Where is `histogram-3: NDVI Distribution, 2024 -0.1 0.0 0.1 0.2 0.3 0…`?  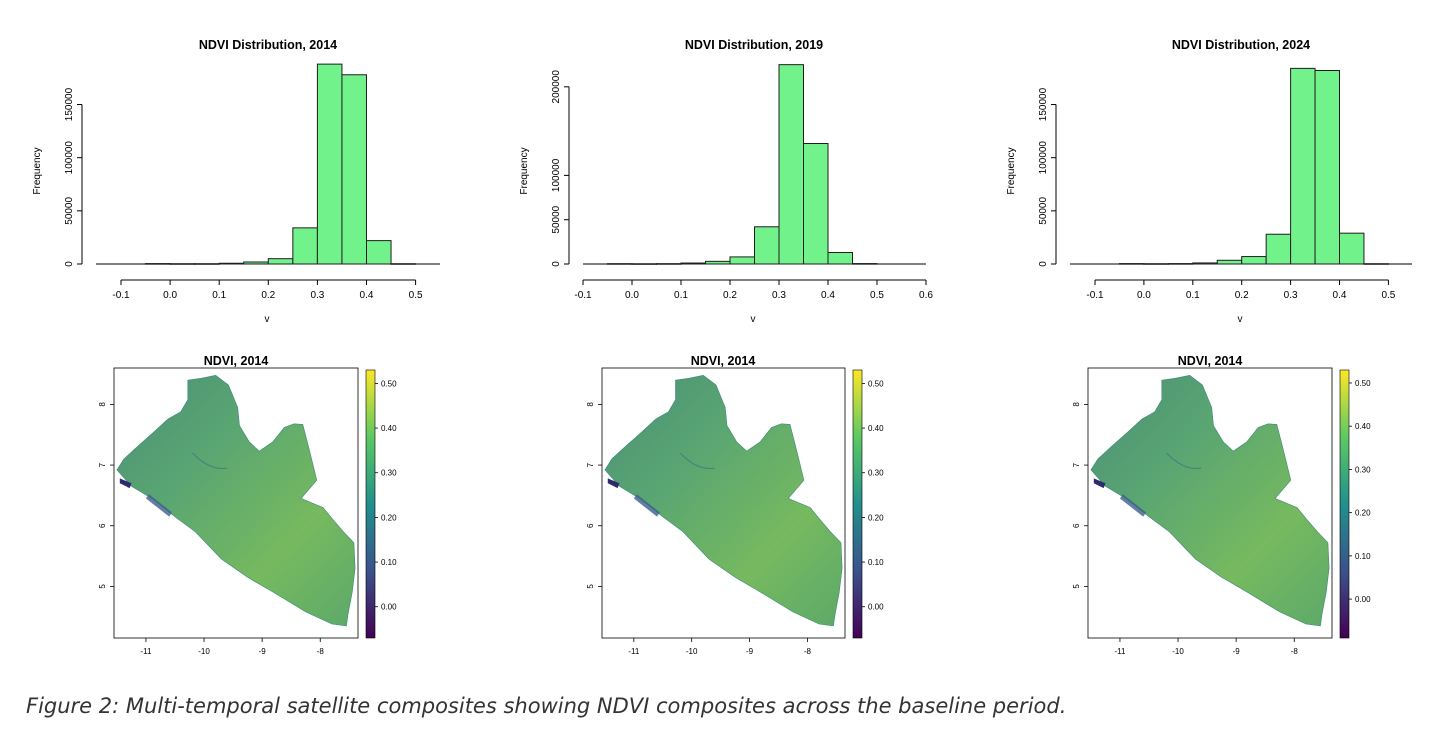
histogram-3: NDVI Distribution, 2024 -0.1 0.0 0.1 0.2 0.3 0… is located at coordinates (1209, 181).